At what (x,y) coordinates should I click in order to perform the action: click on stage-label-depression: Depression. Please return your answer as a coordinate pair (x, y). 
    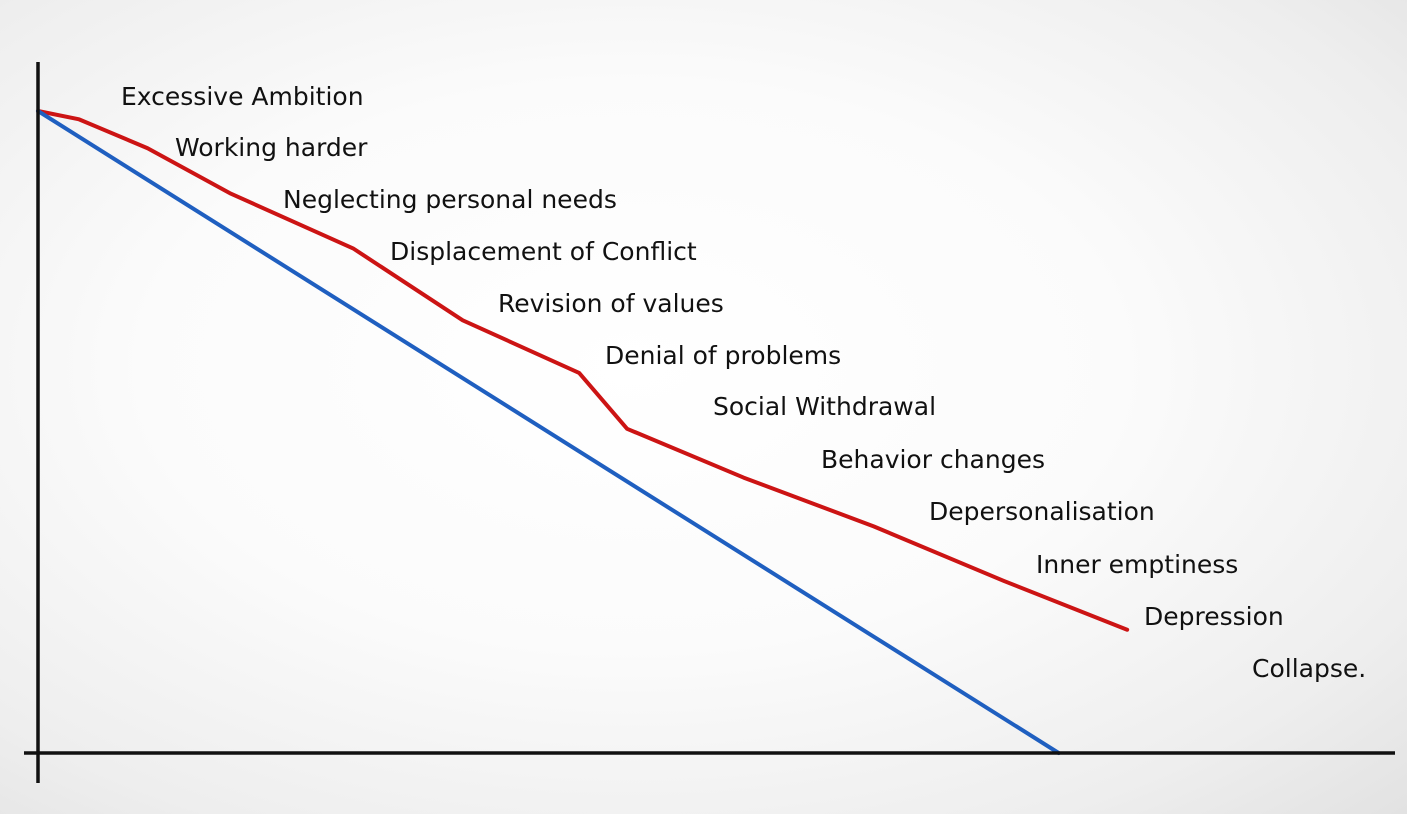
    Looking at the image, I should click on (1214, 616).